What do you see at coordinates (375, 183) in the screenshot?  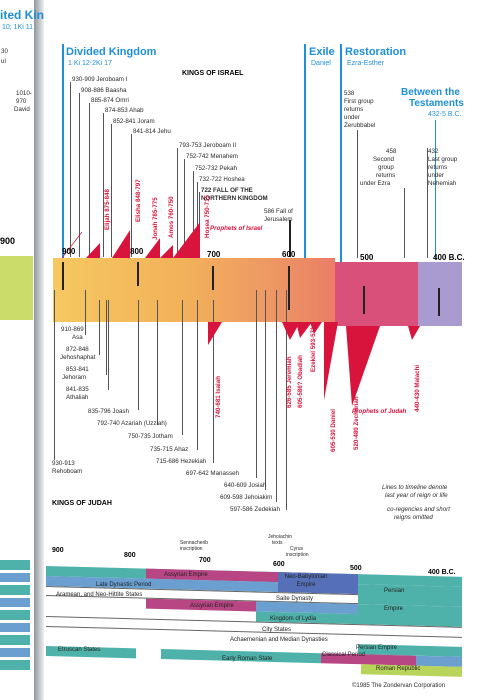 I see `event-second-group: under Ezra` at bounding box center [375, 183].